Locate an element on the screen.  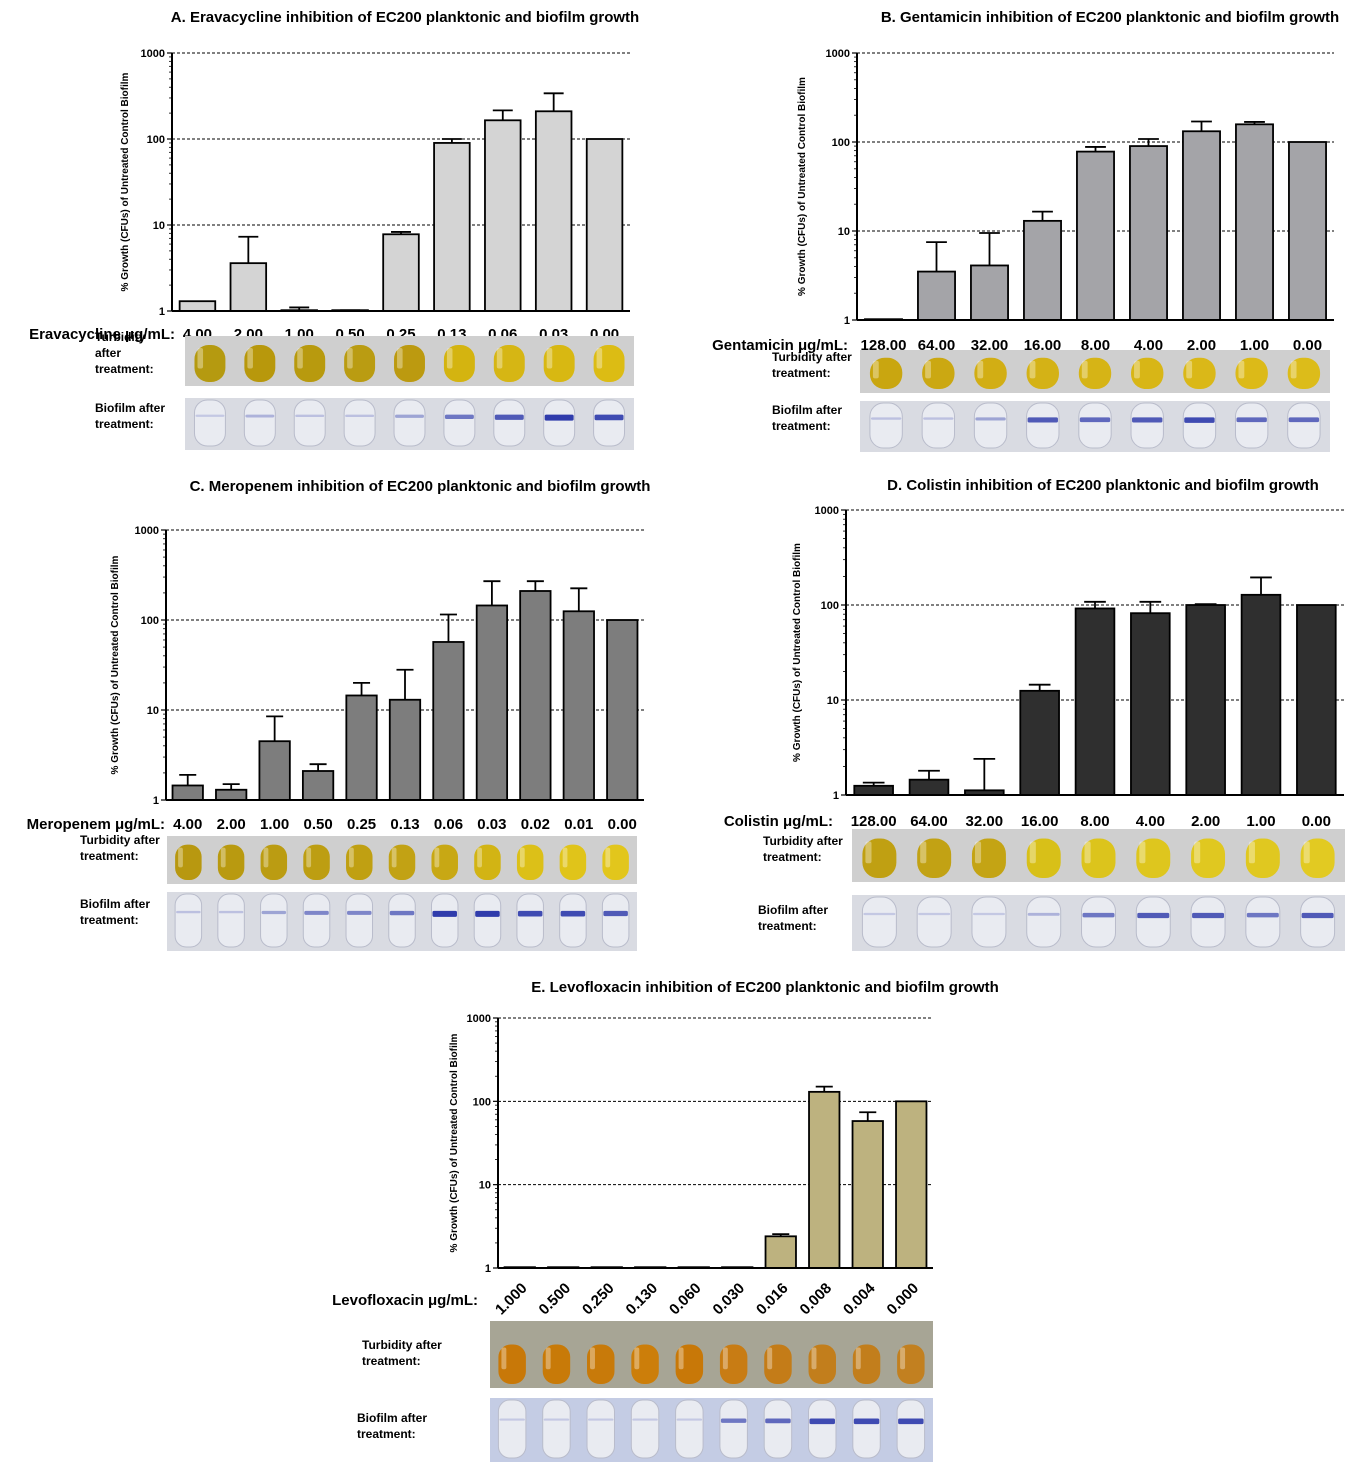
x-tick-label: 0.00 is located at coordinates (1307, 345).